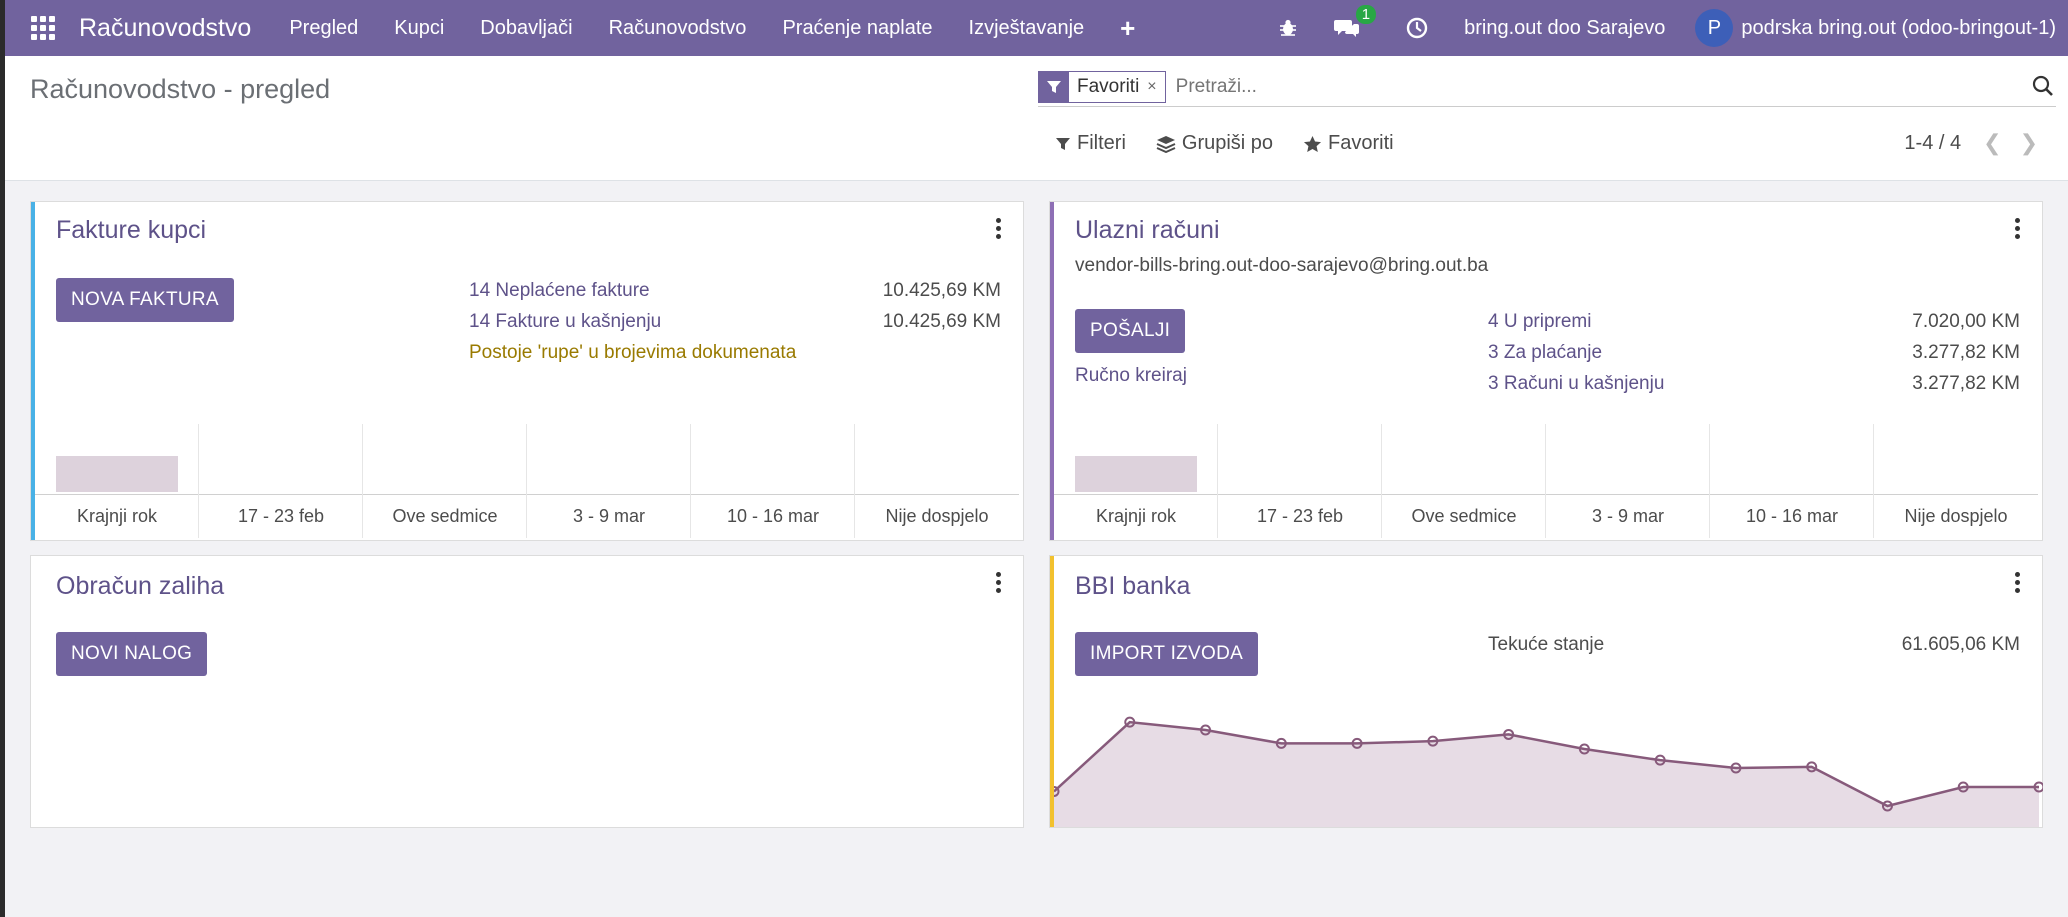 This screenshot has height=917, width=2068. Describe the element at coordinates (1971, 143) in the screenshot. I see `pager: 1-4 / 4 ❮ ❯` at that location.